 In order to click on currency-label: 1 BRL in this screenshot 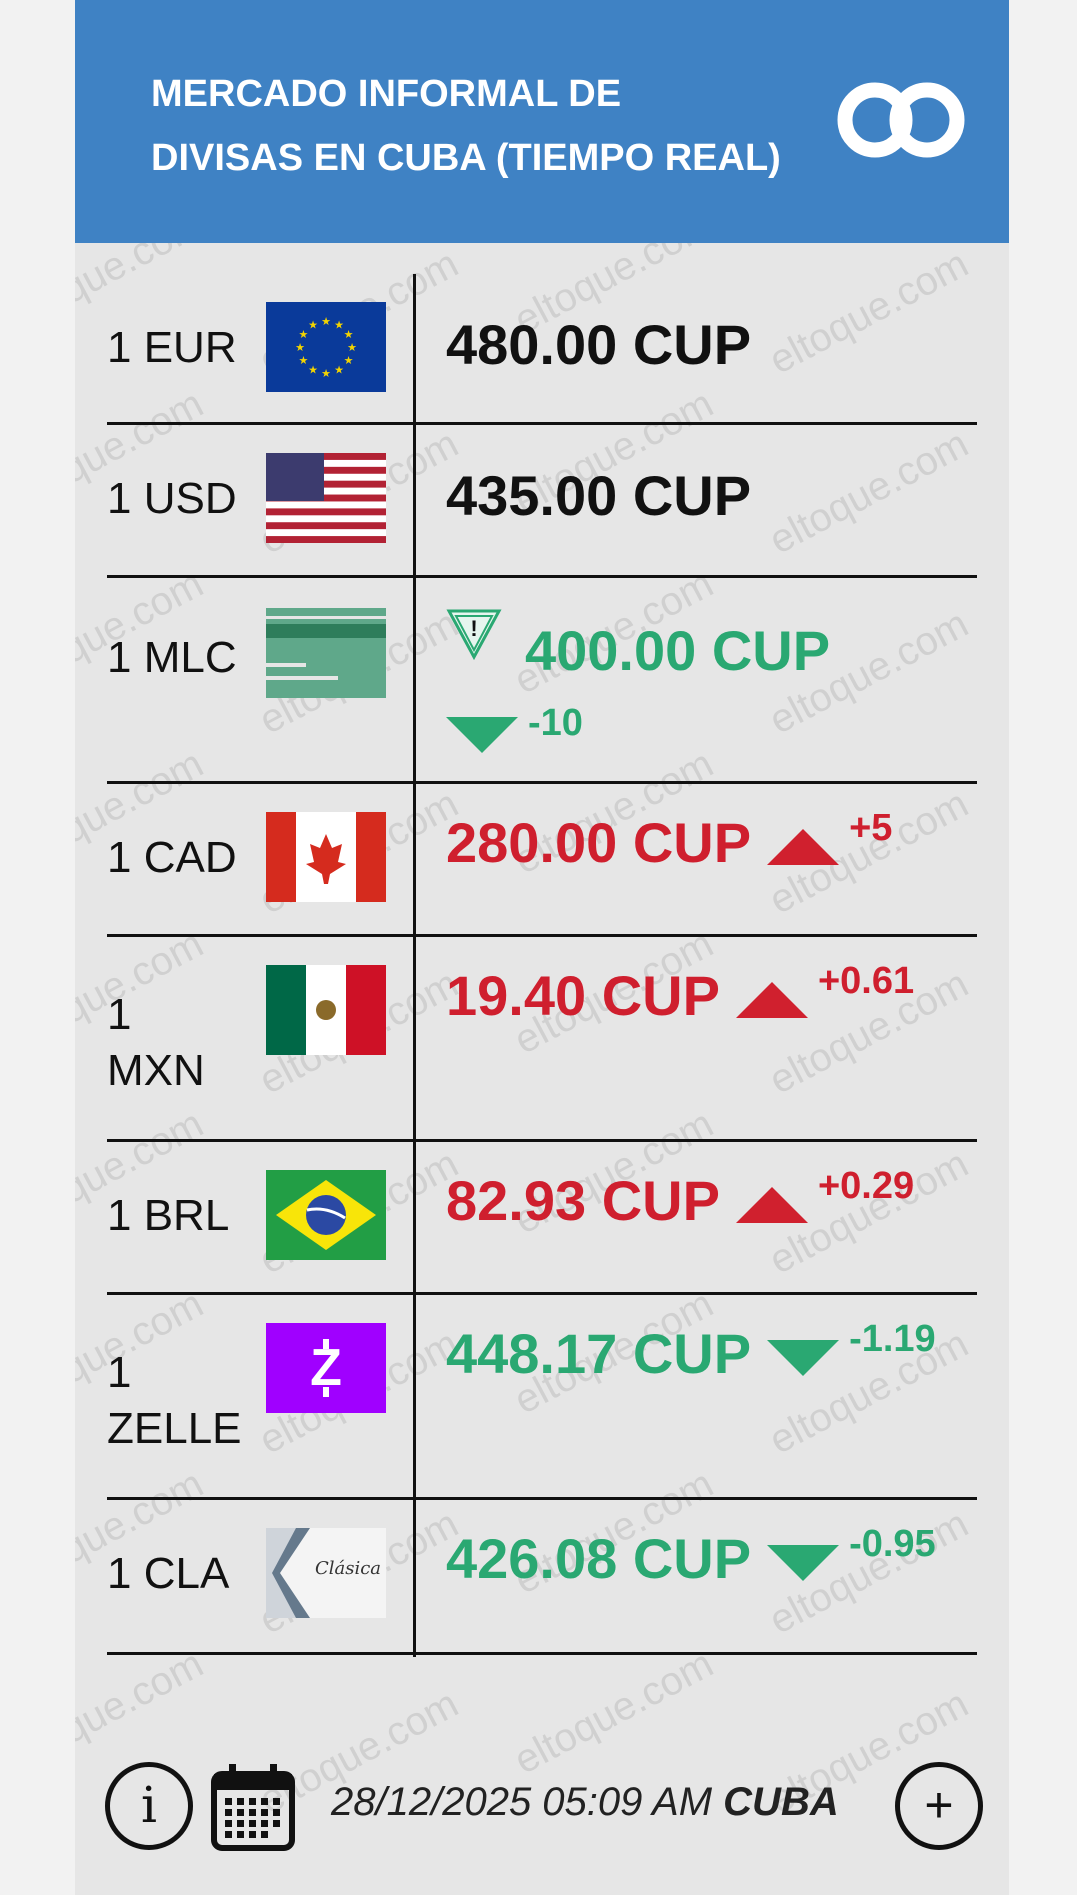, I will do `click(168, 1215)`.